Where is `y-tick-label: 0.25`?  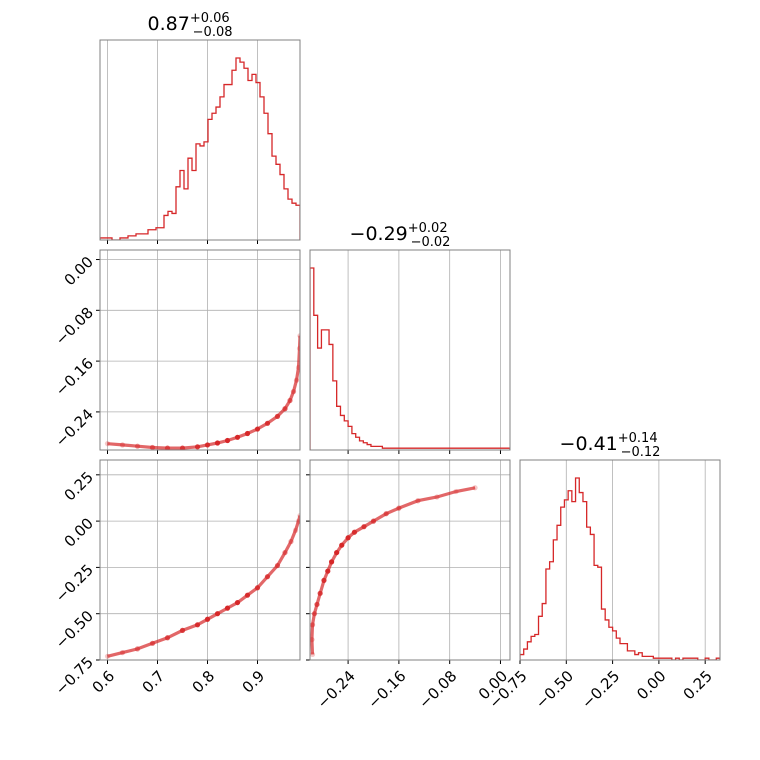
y-tick-label: 0.25 is located at coordinates (79, 486).